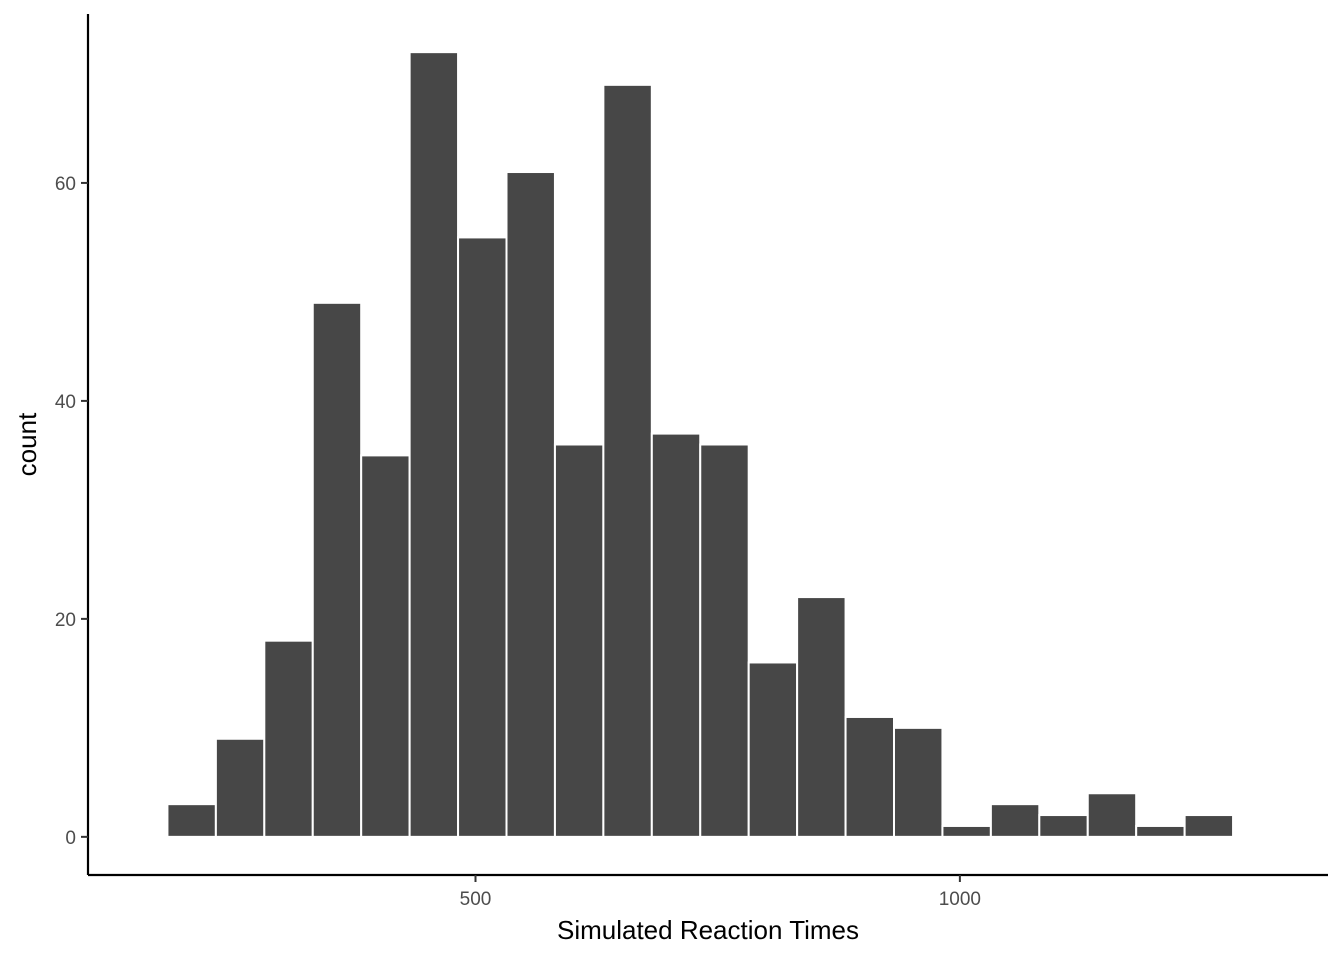 This screenshot has height=965, width=1344. Describe the element at coordinates (65, 620) in the screenshot. I see `y-tick-label-20: 20` at that location.